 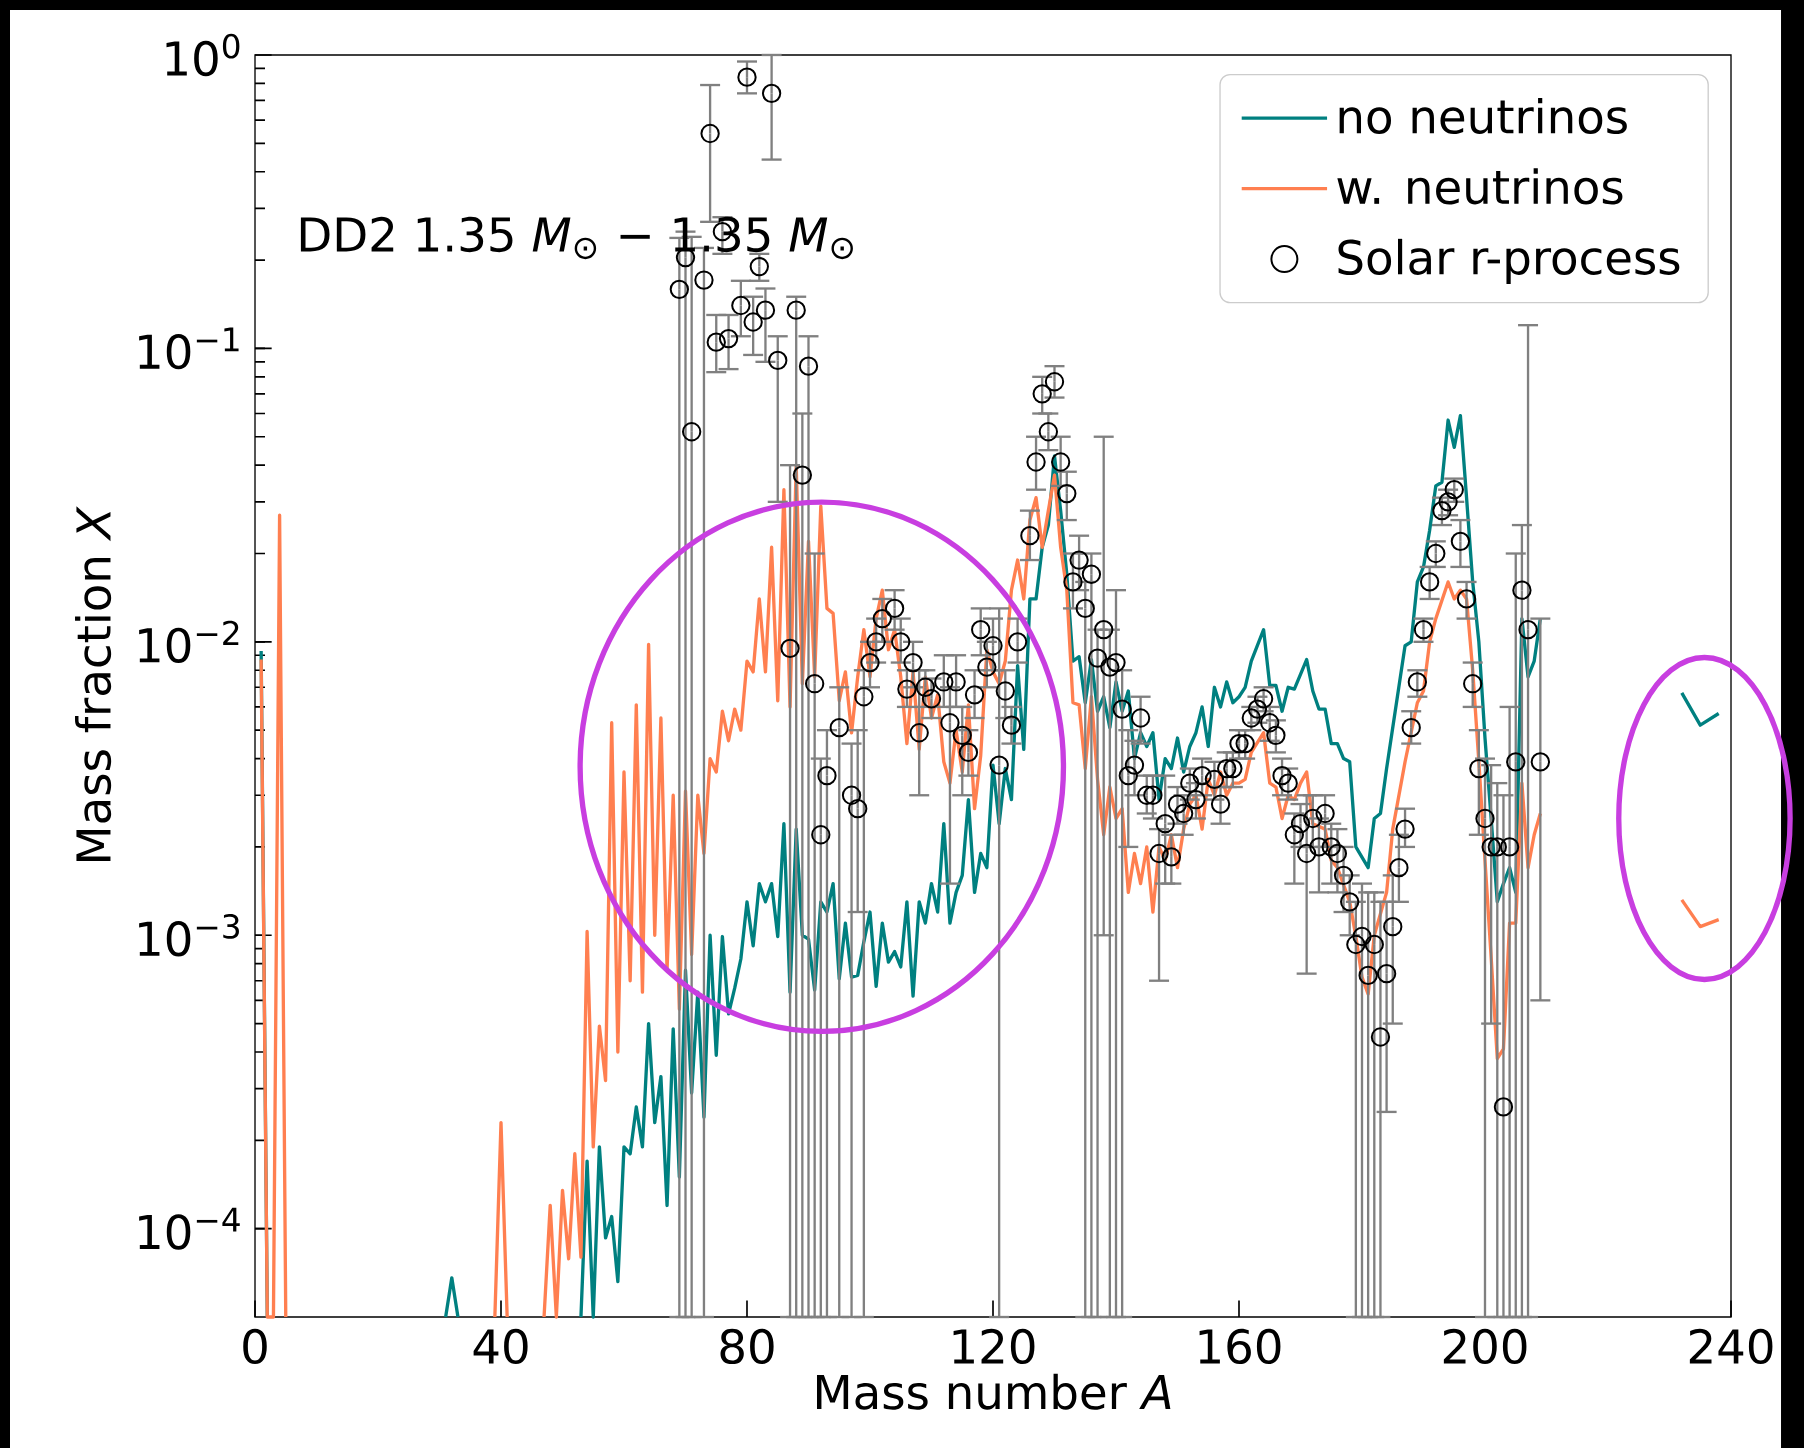 I want to click on x-tick-label: 0, so click(x=255, y=1346).